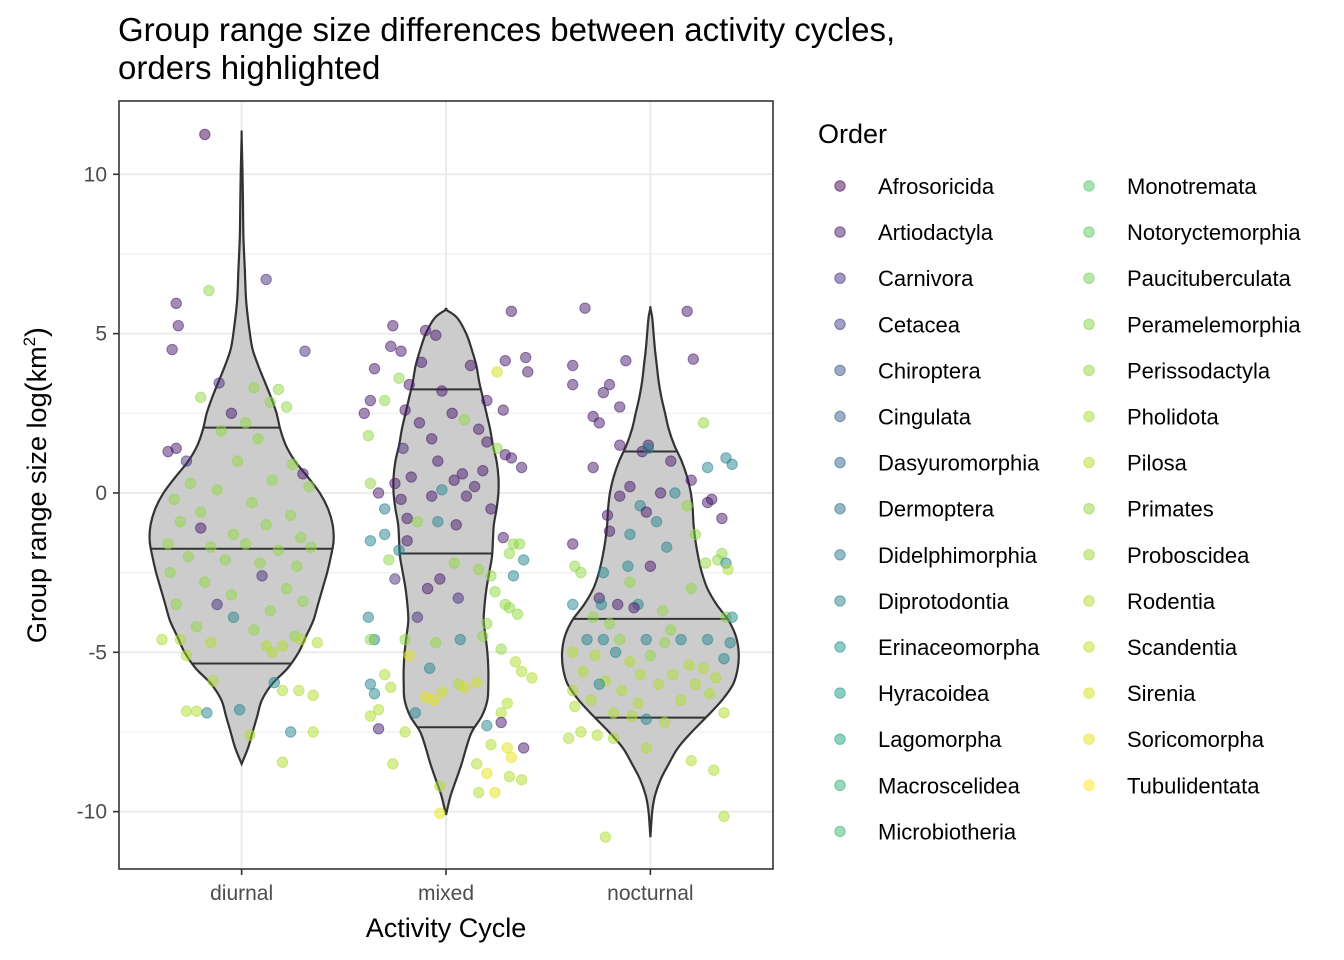 The image size is (1344, 960). What do you see at coordinates (101, 334) in the screenshot?
I see `y-tick-label: 5` at bounding box center [101, 334].